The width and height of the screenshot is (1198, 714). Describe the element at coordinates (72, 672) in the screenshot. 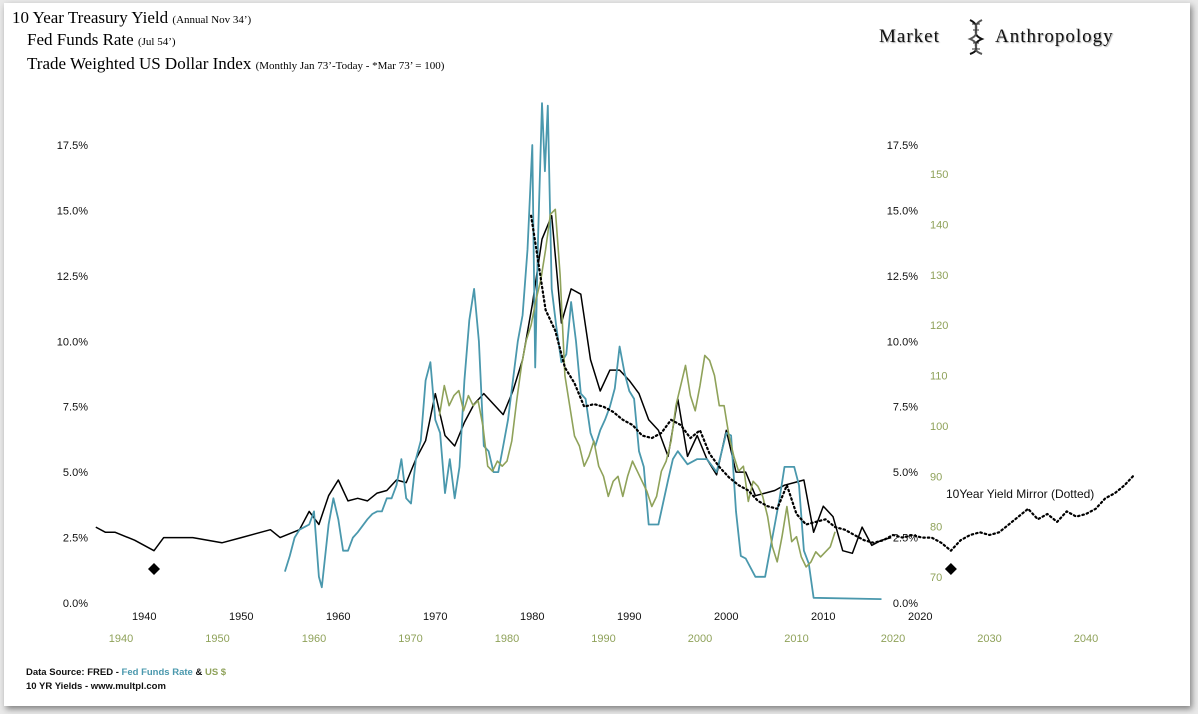

I see `source-label: Data Source: FRED -` at that location.